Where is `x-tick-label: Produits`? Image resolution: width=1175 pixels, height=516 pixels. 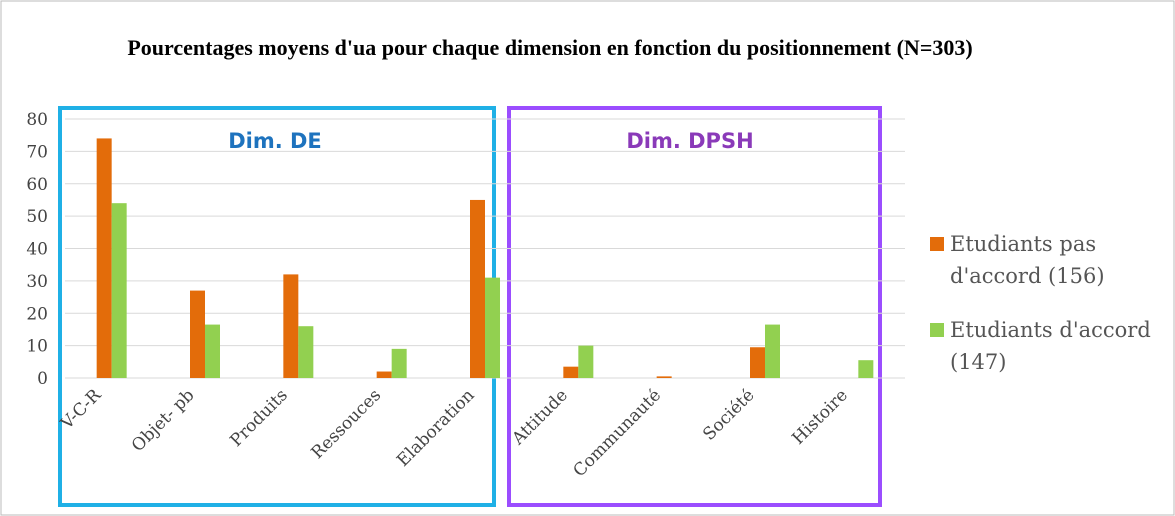
x-tick-label: Produits is located at coordinates (258, 417).